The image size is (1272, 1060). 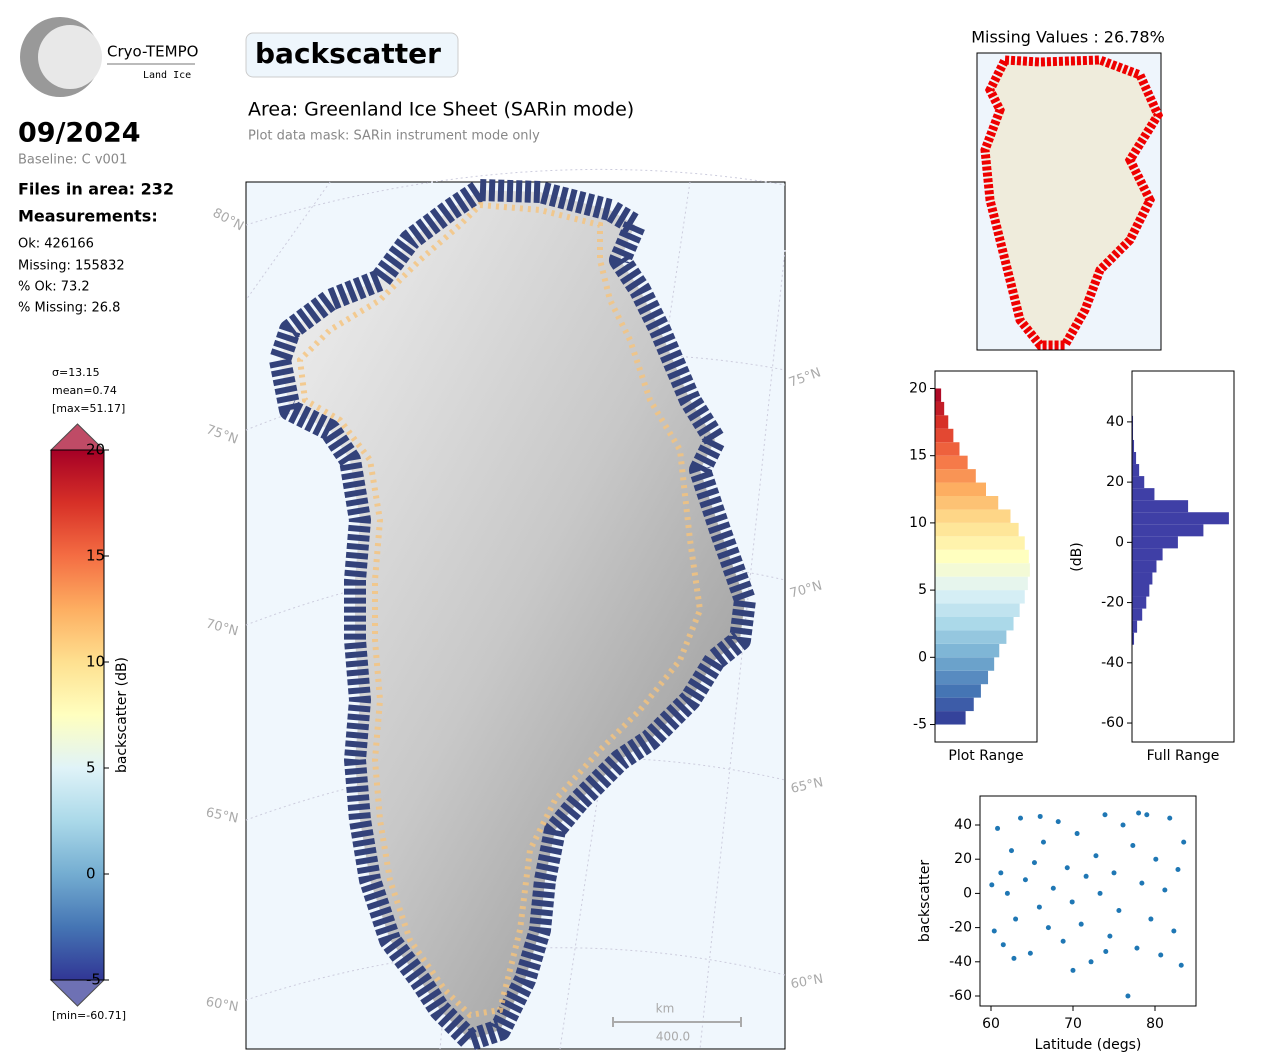 I want to click on scale-length: 400.0, so click(x=673, y=1037).